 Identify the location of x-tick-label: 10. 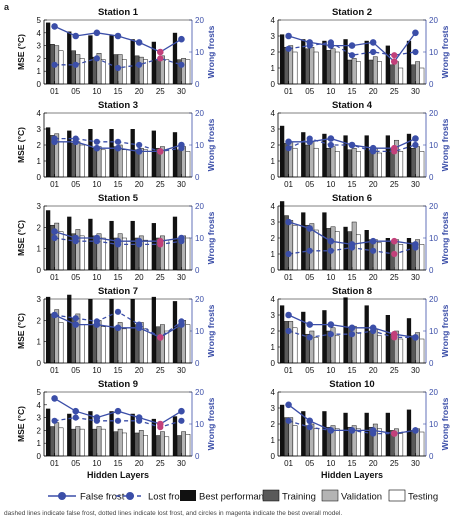
(330, 463).